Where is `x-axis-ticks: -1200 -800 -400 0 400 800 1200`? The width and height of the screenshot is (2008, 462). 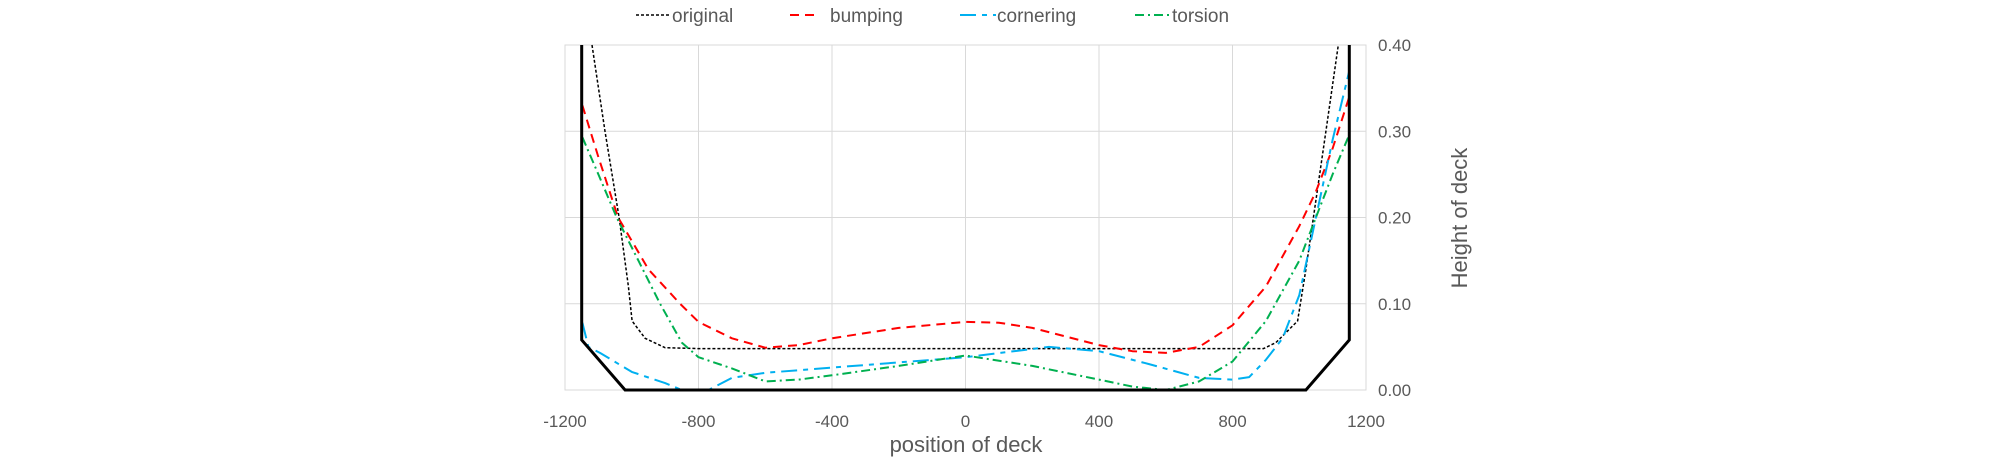 x-axis-ticks: -1200 -800 -400 0 400 800 1200 is located at coordinates (964, 421).